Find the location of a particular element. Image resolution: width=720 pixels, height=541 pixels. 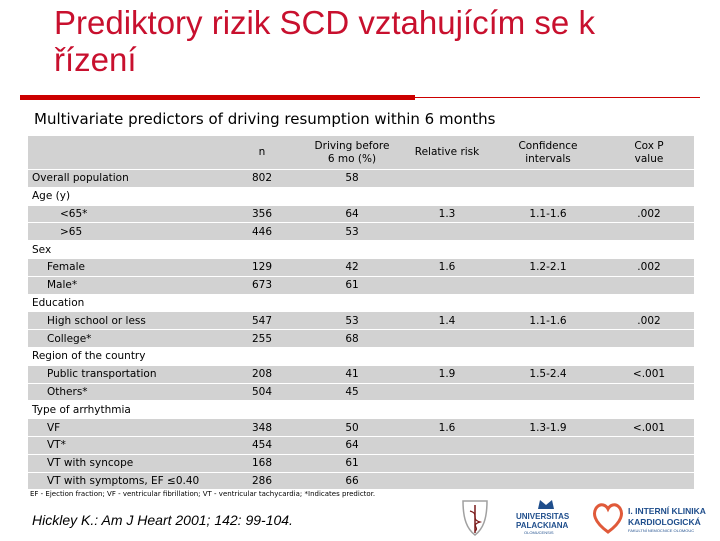

row-label: Overall population is located at coordinates (125, 178).